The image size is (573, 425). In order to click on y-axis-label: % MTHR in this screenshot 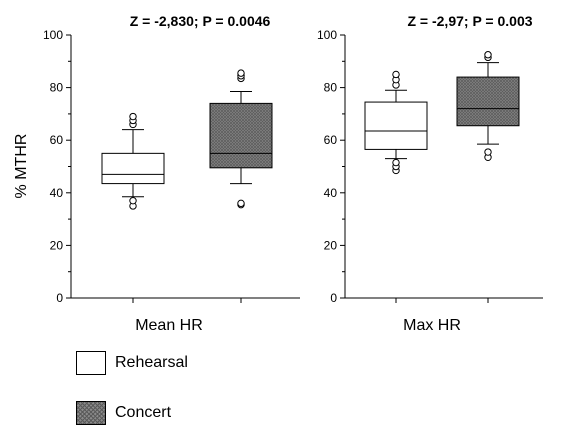, I will do `click(21, 166)`.